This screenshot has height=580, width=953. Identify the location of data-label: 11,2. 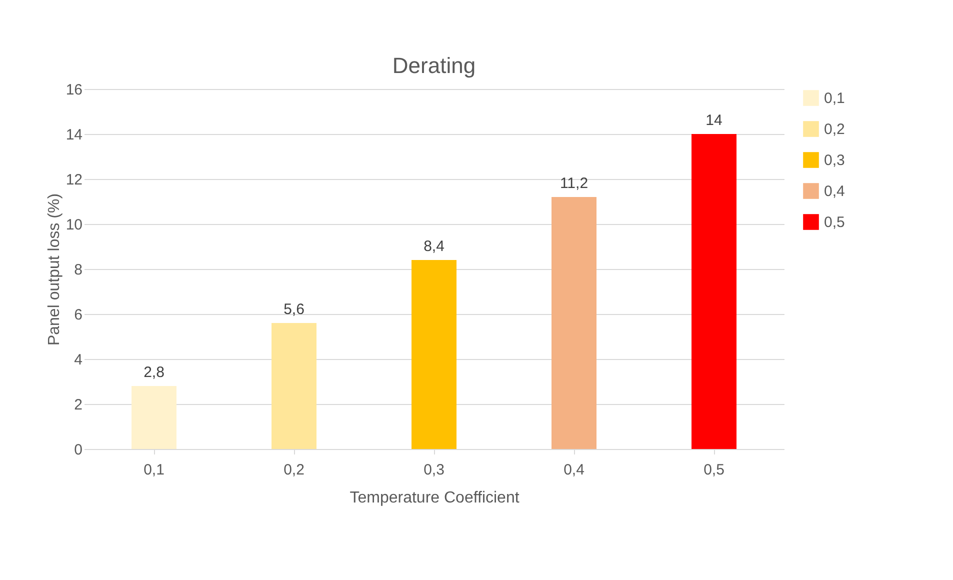
(574, 183).